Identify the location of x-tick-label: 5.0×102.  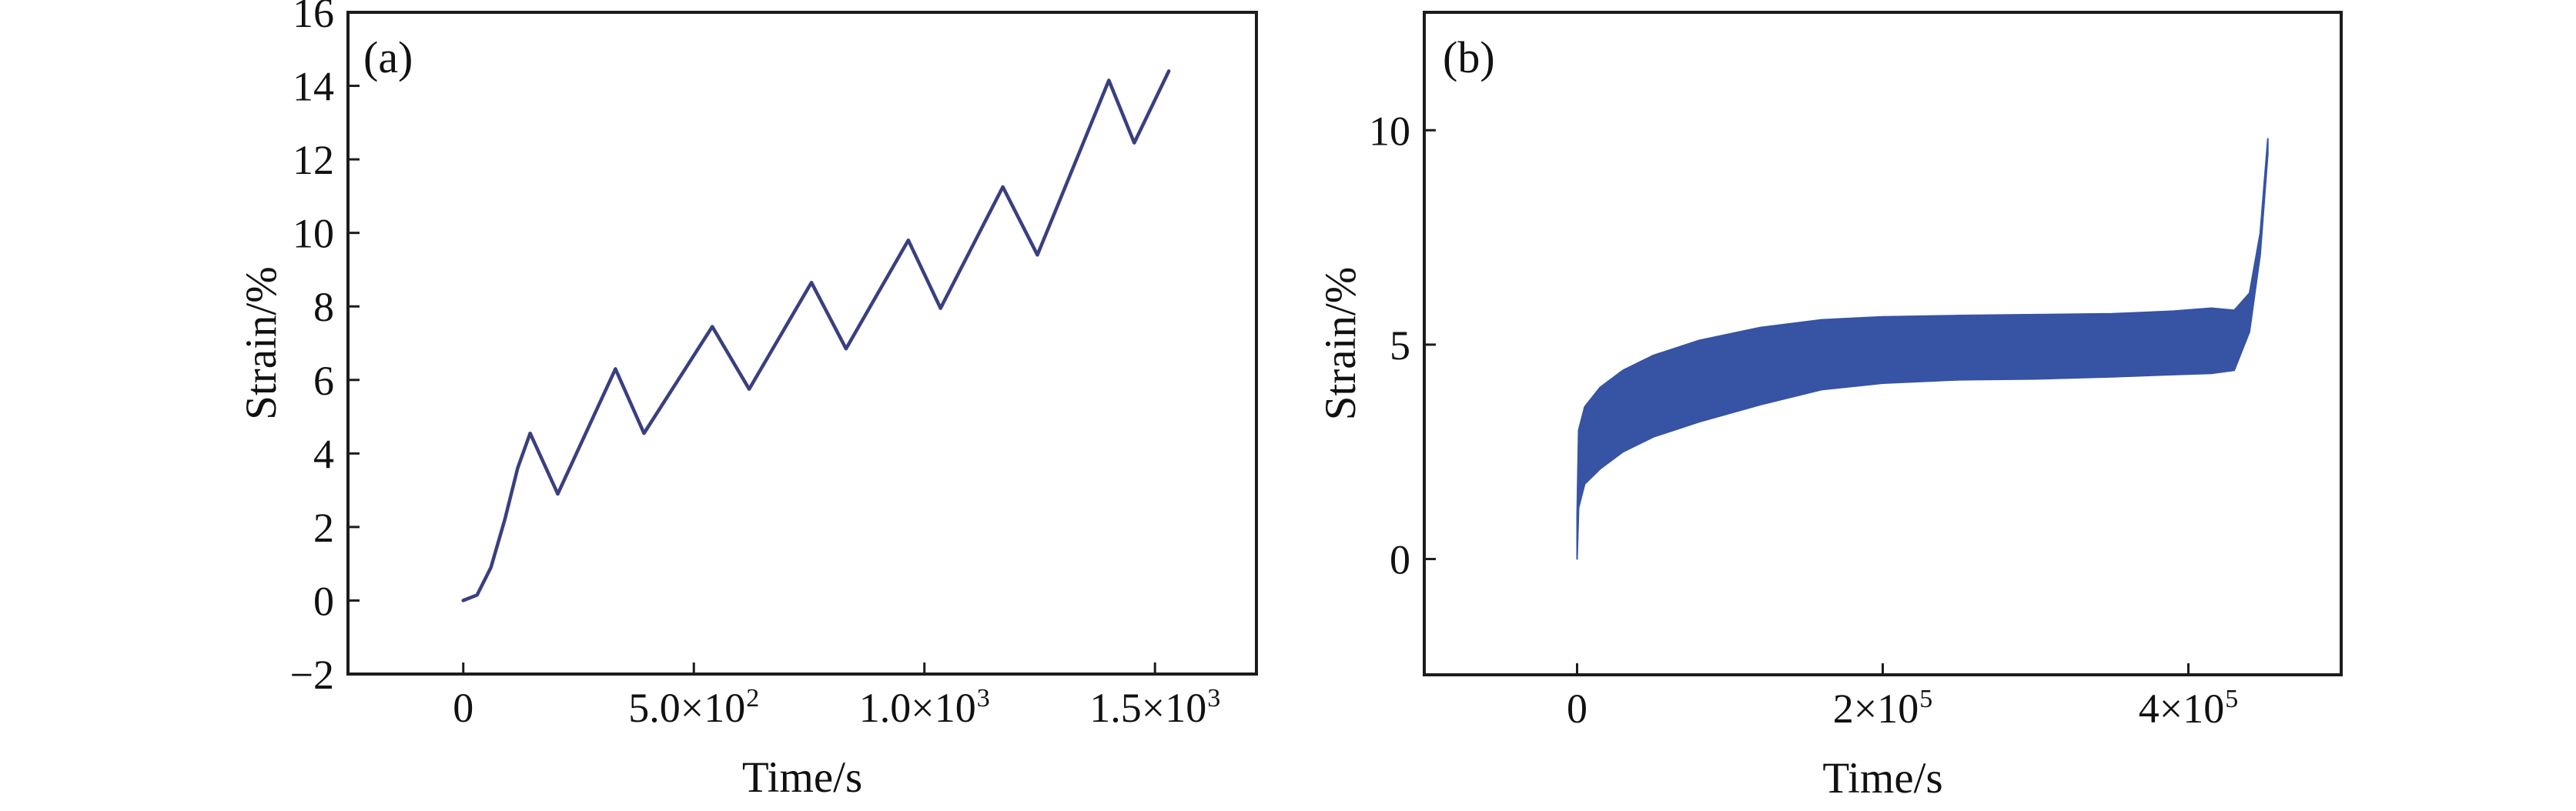
(694, 707).